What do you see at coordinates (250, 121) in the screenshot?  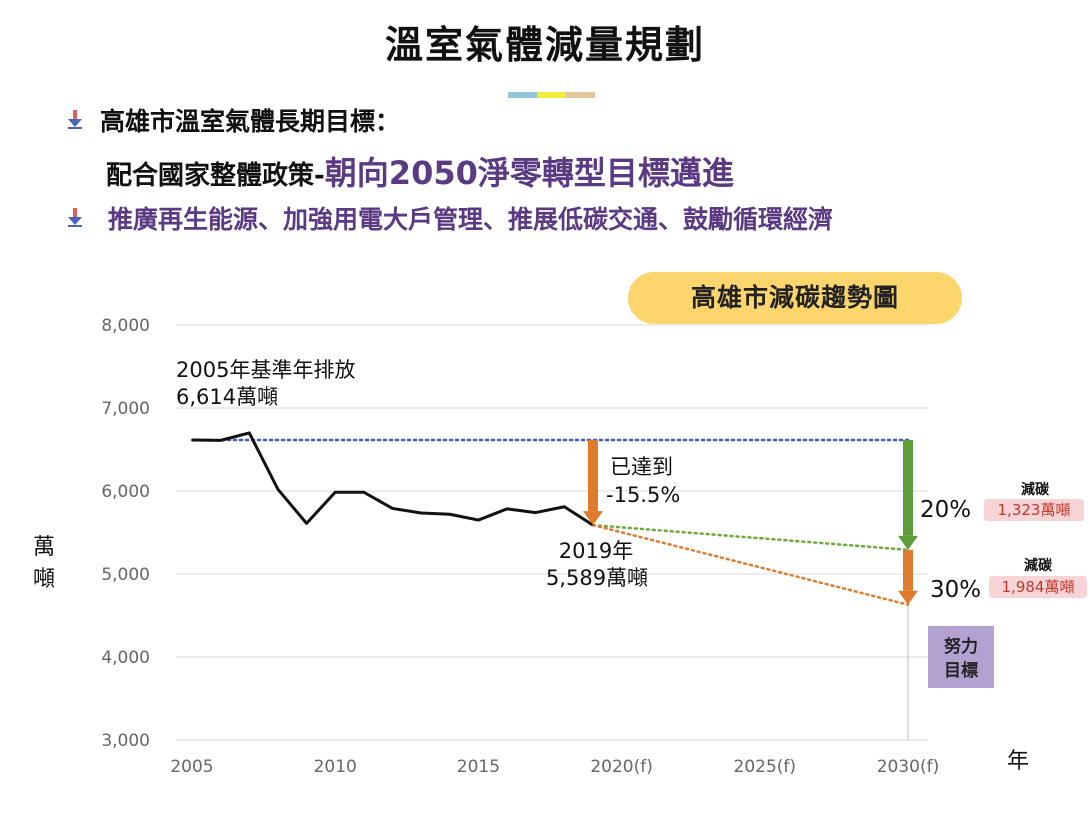 I see `bullet-line-long-term-goal: 高雄市溫室氣體長期目標：` at bounding box center [250, 121].